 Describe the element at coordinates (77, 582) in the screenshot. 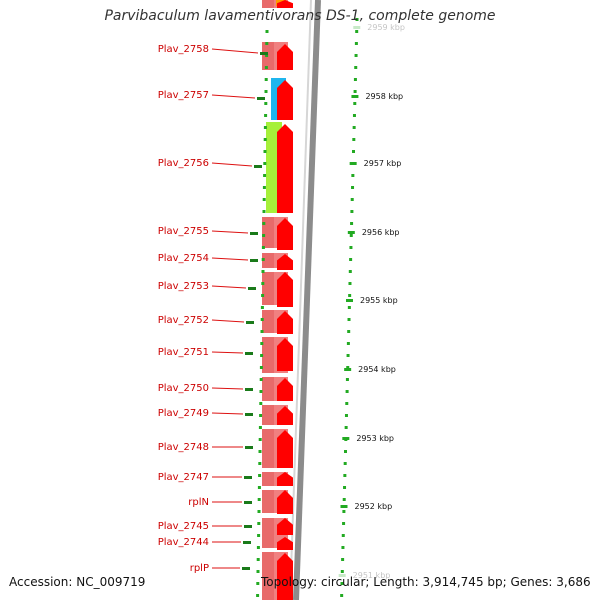

I see `accession-text: Accession: NC_009719` at that location.